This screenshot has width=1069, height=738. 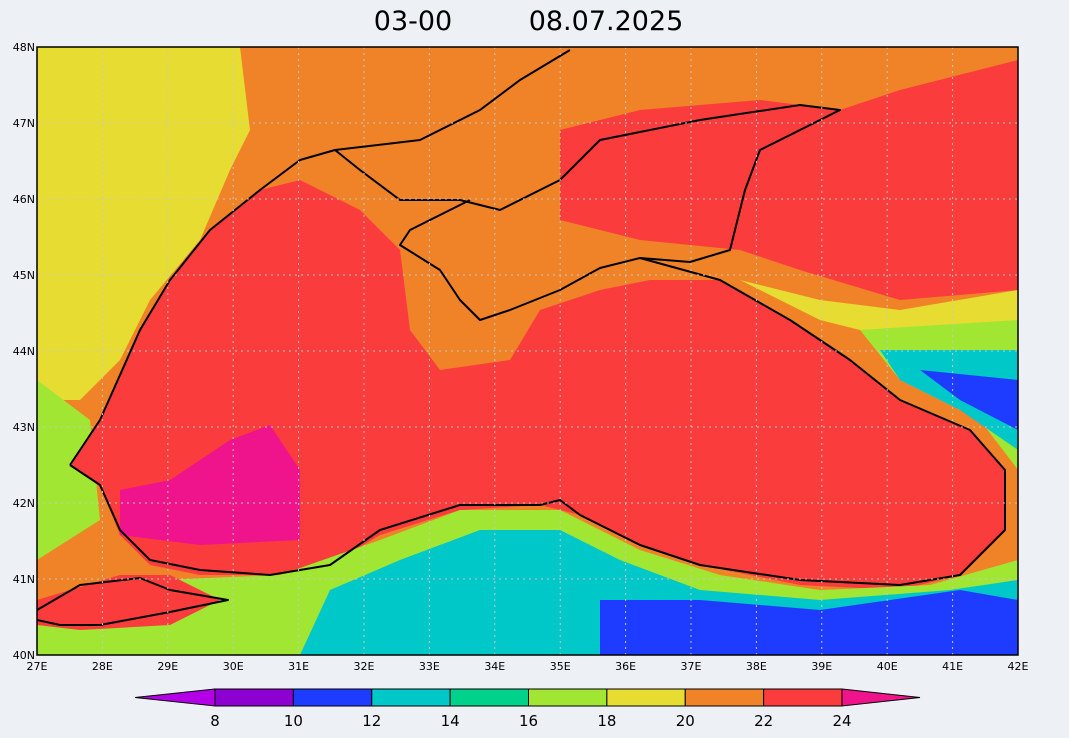 I want to click on lon-label: 36E, so click(x=625, y=666).